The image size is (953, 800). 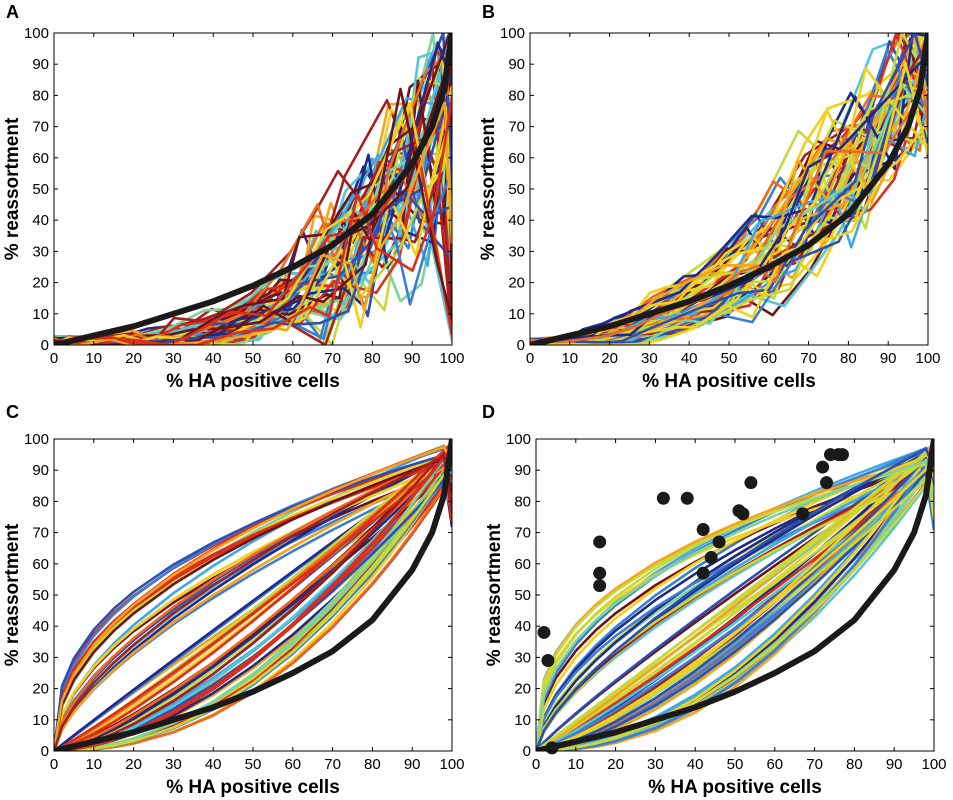 I want to click on panel-b-y-axis-label: % reassortment, so click(x=488, y=188).